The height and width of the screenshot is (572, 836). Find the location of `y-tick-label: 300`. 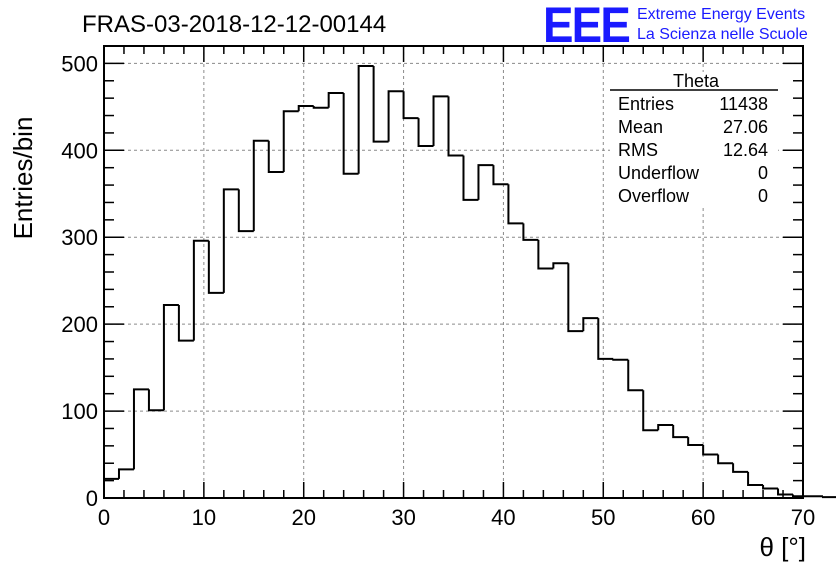

y-tick-label: 300 is located at coordinates (79, 237).